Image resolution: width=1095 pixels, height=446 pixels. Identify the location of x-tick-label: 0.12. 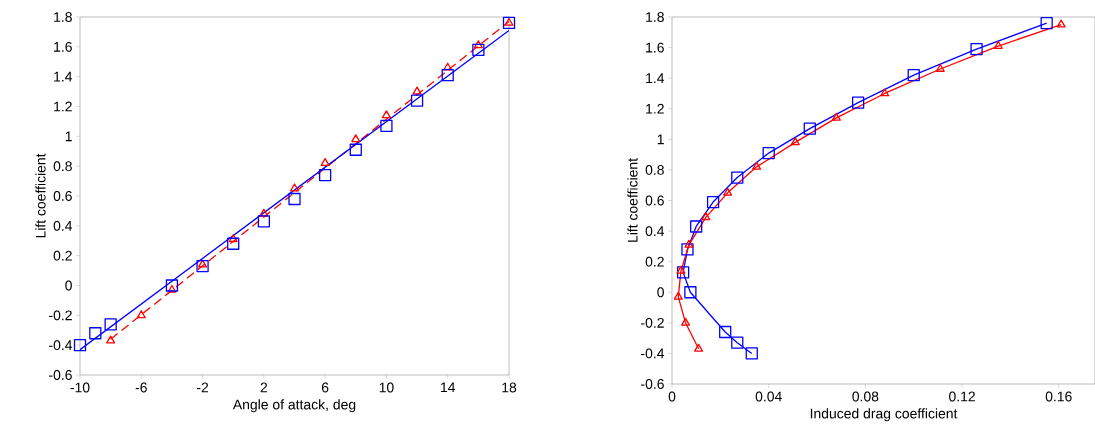
(962, 396).